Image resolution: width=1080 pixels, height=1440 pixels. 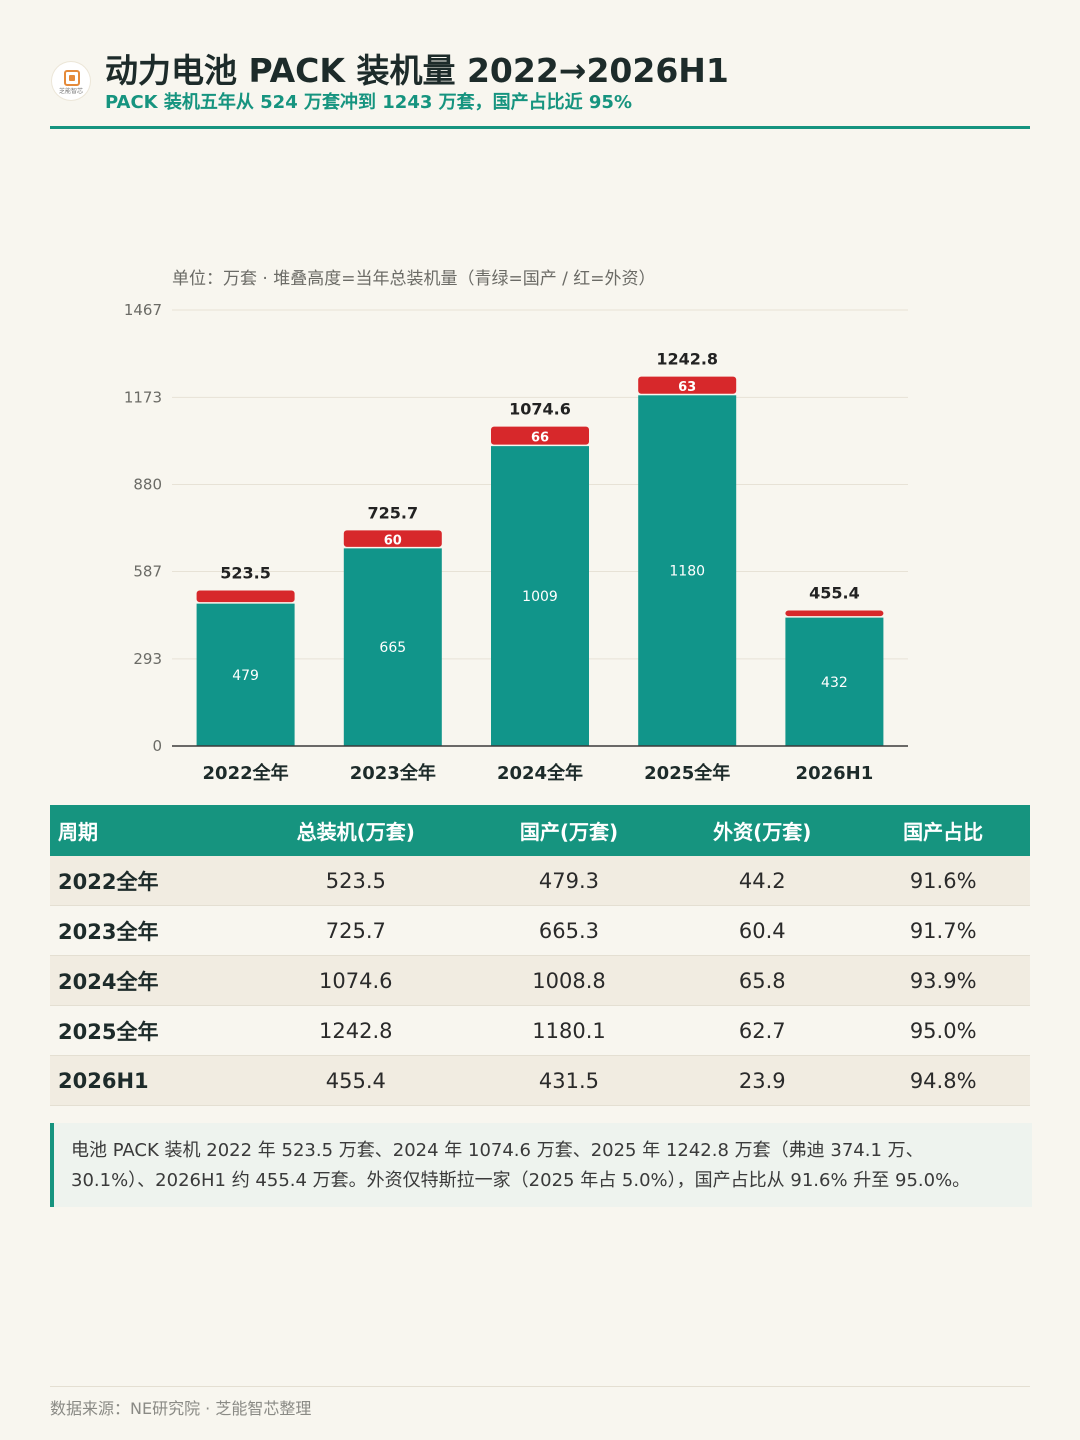 What do you see at coordinates (181, 1408) in the screenshot?
I see `data-source: 数据来源：NE研究院 · 芝能智芯整理` at bounding box center [181, 1408].